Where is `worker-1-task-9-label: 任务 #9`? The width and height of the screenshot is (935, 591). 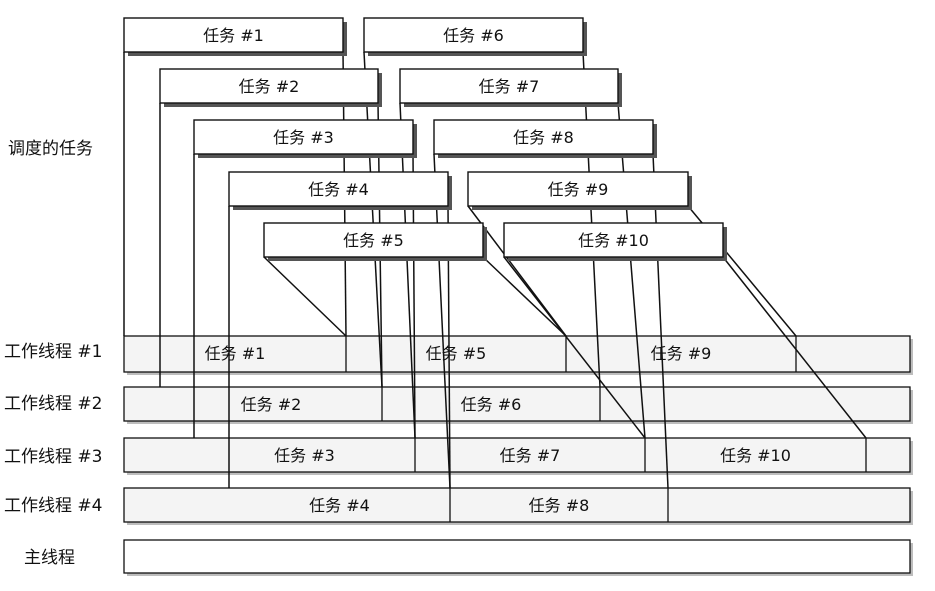 worker-1-task-9-label: 任务 #9 is located at coordinates (681, 353).